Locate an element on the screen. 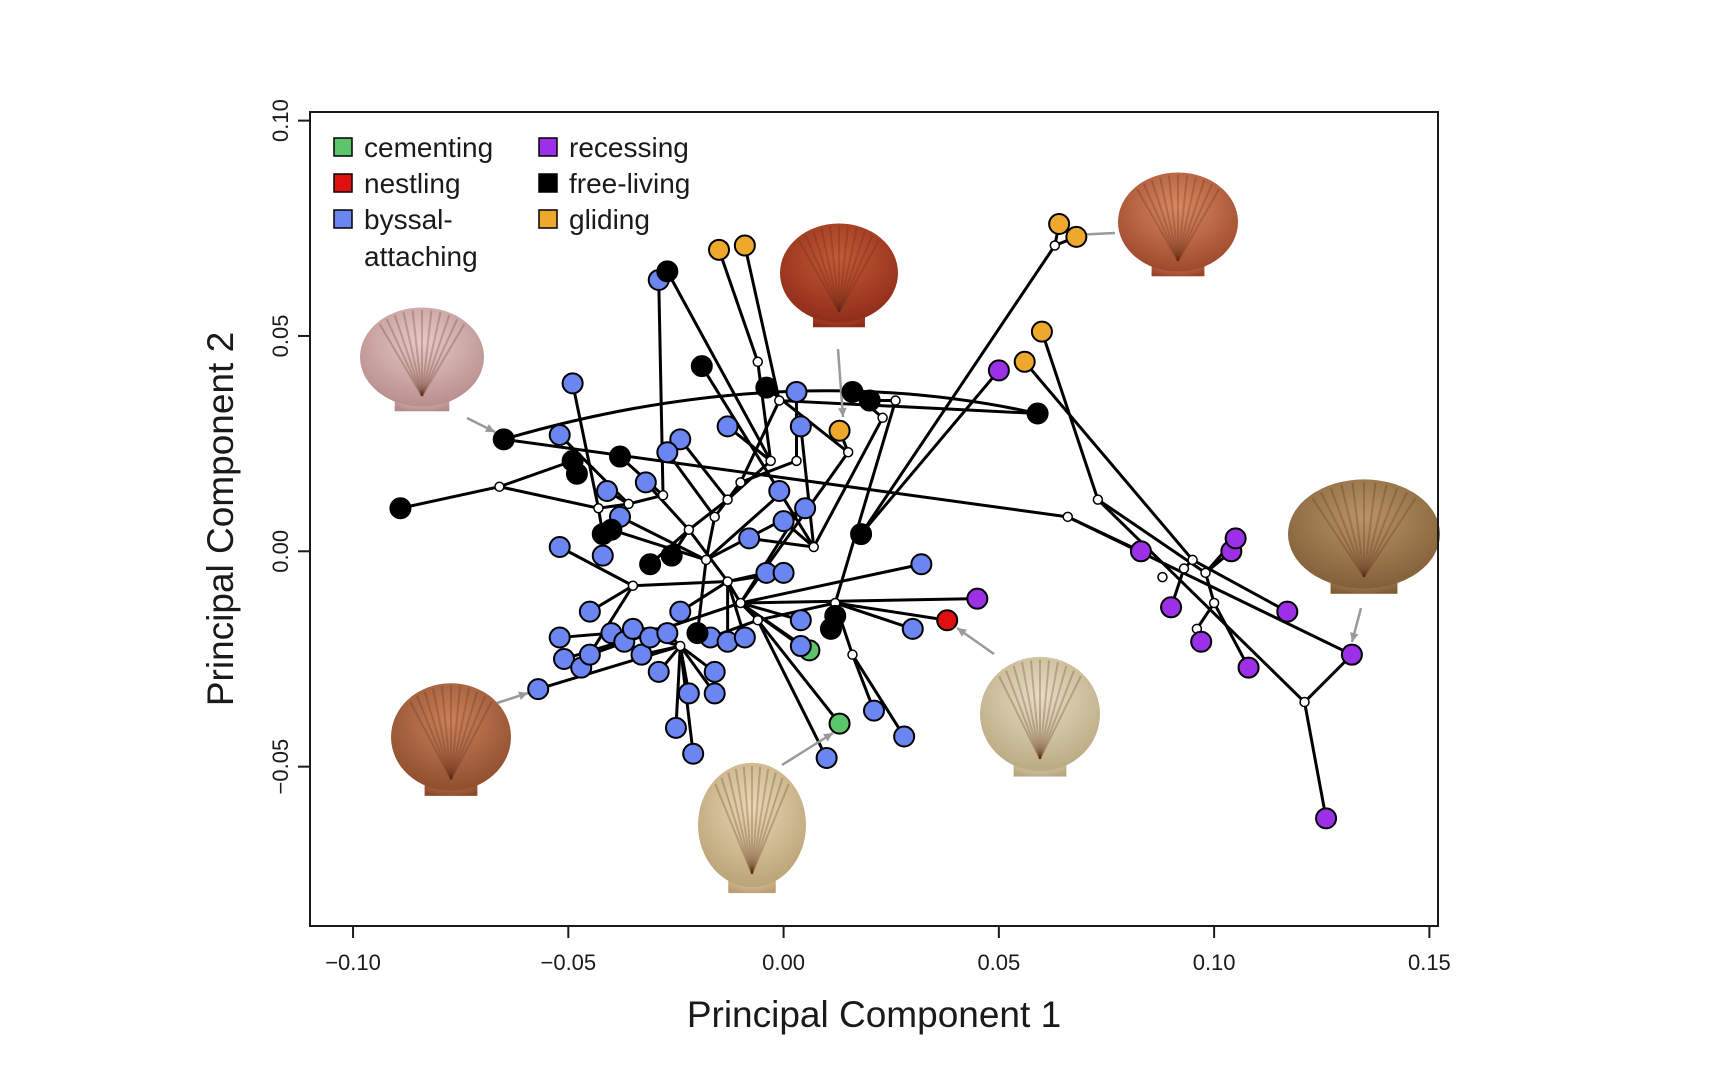 The width and height of the screenshot is (1713, 1077). y-tick-label: −0.05 is located at coordinates (280, 767).